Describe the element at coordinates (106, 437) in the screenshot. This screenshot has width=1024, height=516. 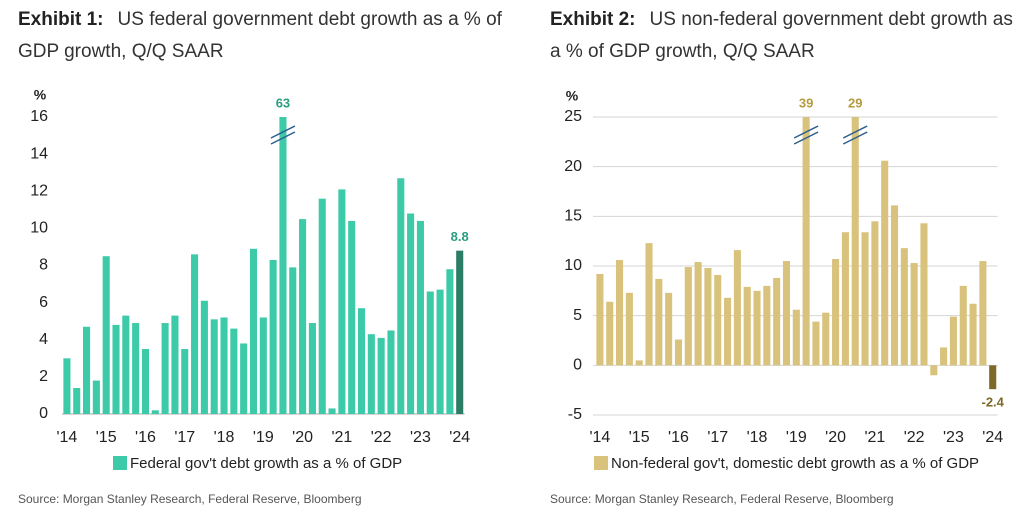
I see `x-tick-label: '15` at that location.